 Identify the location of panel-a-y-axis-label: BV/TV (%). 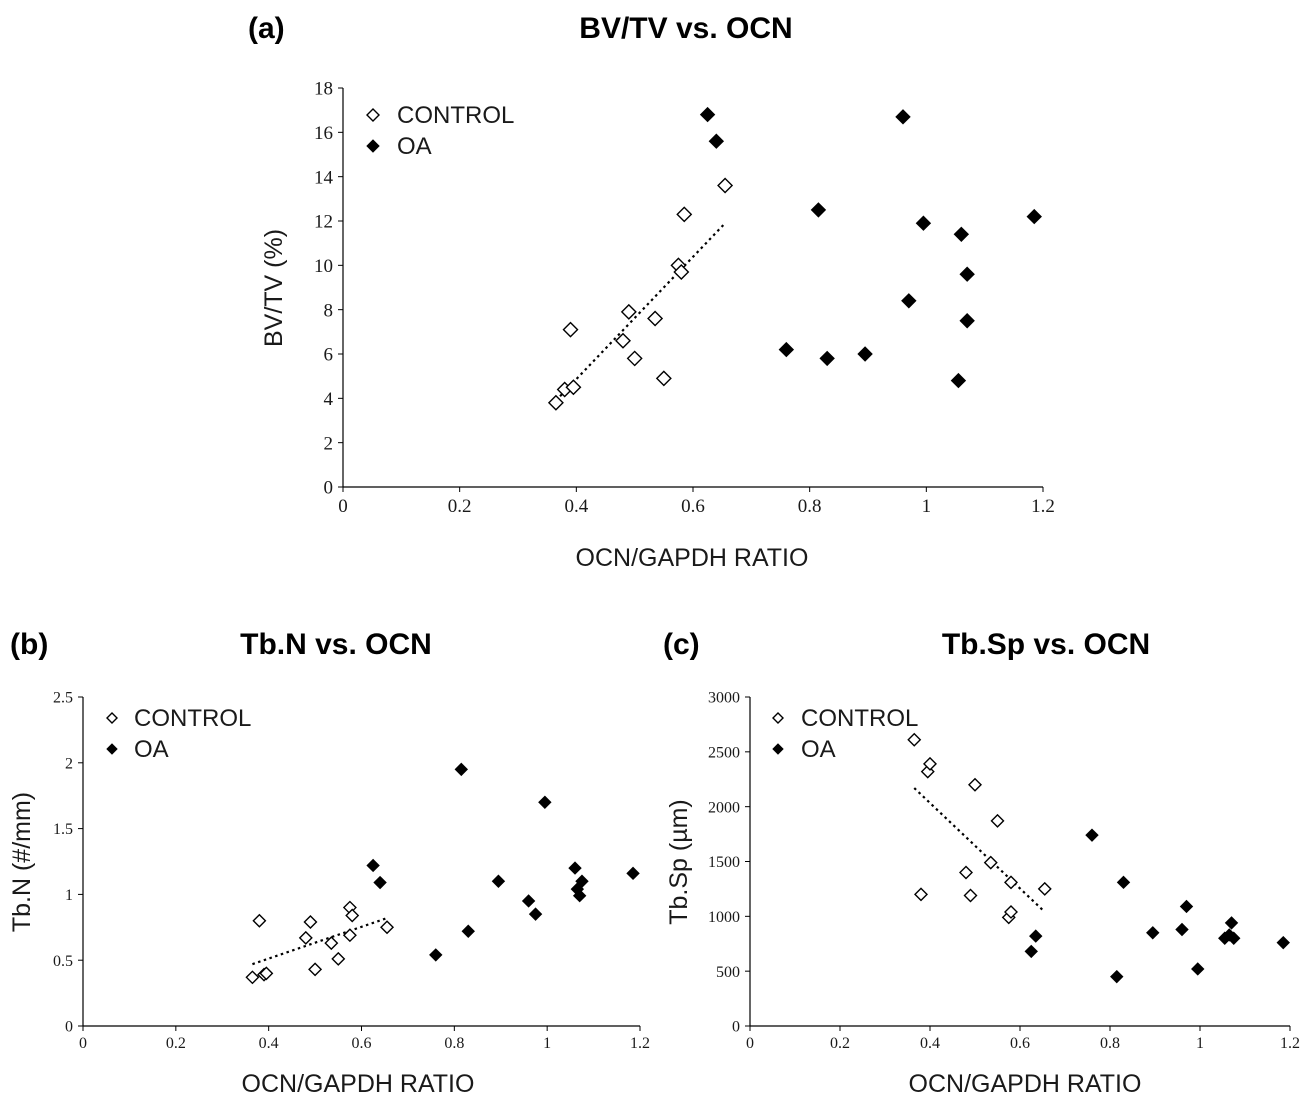
(274, 288).